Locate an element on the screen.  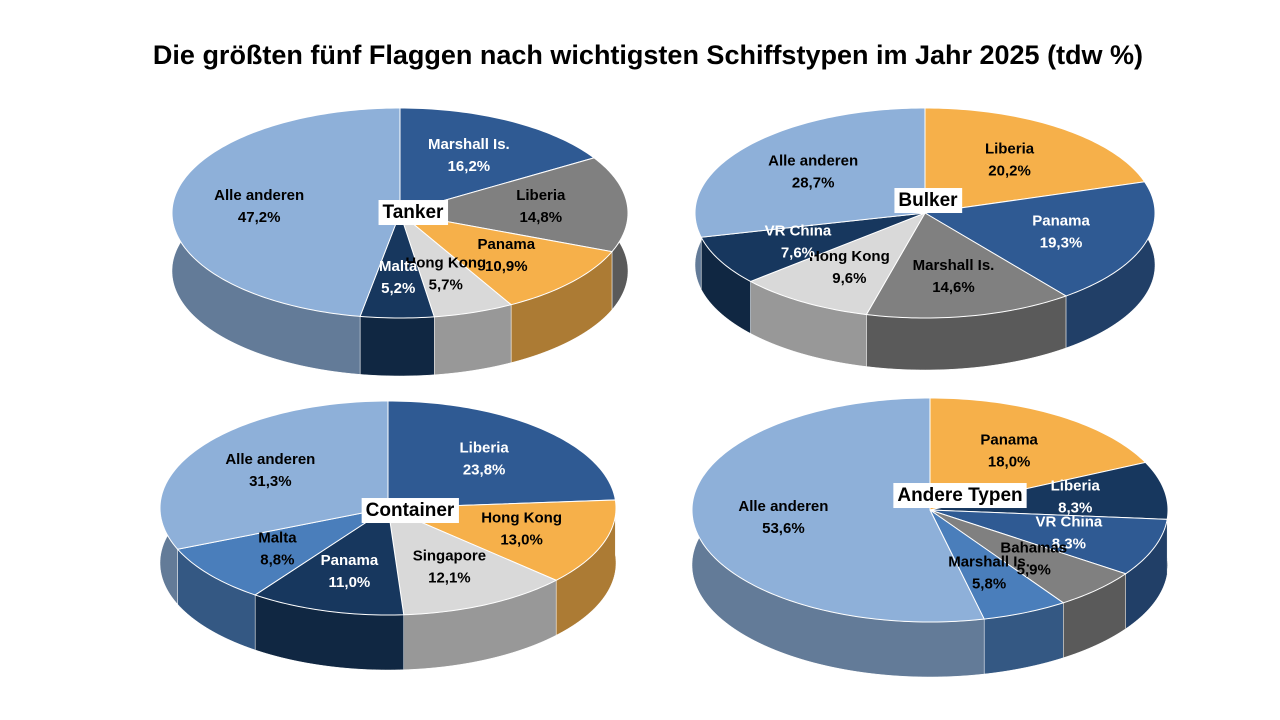
pie-title: Andere Typen is located at coordinates (959, 495).